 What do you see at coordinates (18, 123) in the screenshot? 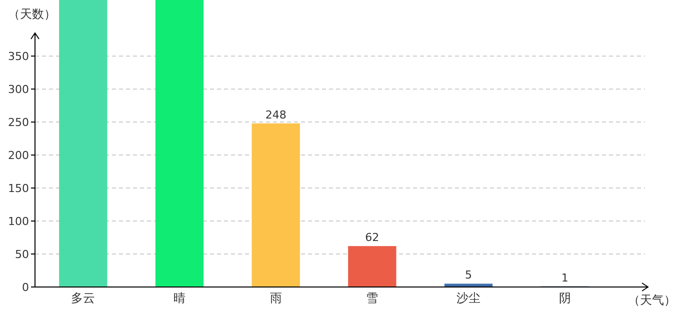
I see `y-tick-label: 250` at bounding box center [18, 123].